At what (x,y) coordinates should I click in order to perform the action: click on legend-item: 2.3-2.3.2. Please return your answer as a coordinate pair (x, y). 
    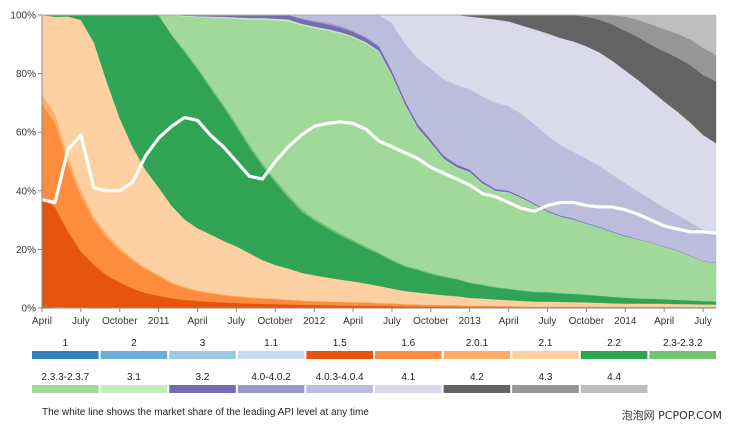
    Looking at the image, I should click on (682, 348).